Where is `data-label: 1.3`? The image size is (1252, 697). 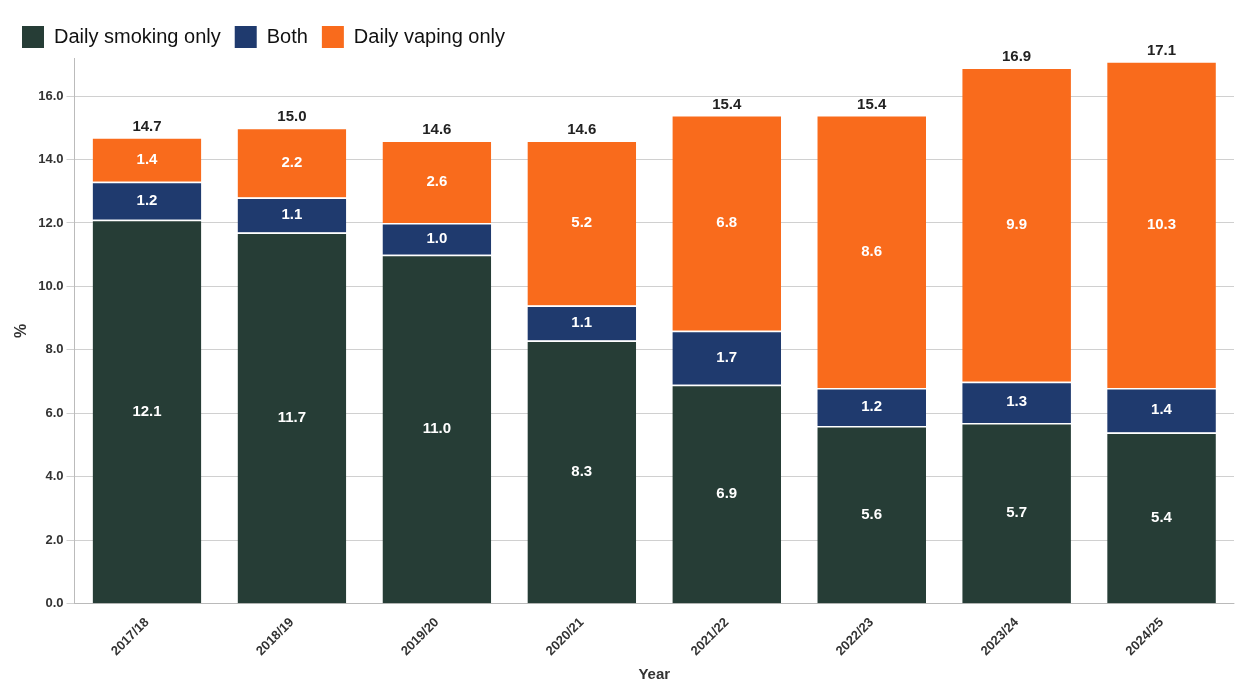
data-label: 1.3 is located at coordinates (1017, 401).